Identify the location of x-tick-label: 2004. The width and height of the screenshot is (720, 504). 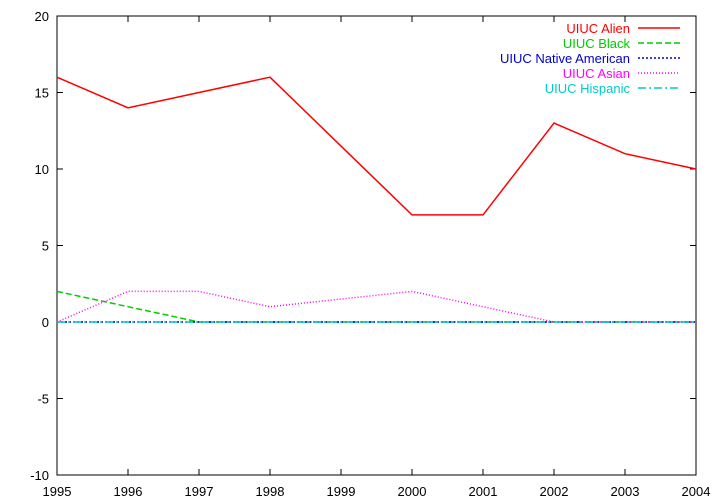
(696, 491).